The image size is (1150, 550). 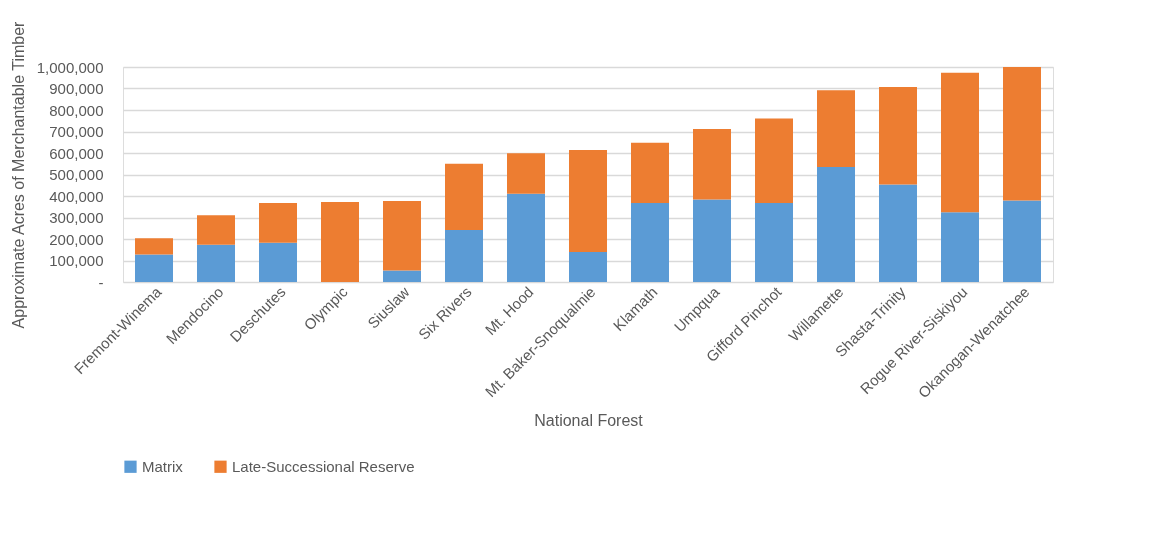 What do you see at coordinates (76, 196) in the screenshot?
I see `y-tick-label: 400,000` at bounding box center [76, 196].